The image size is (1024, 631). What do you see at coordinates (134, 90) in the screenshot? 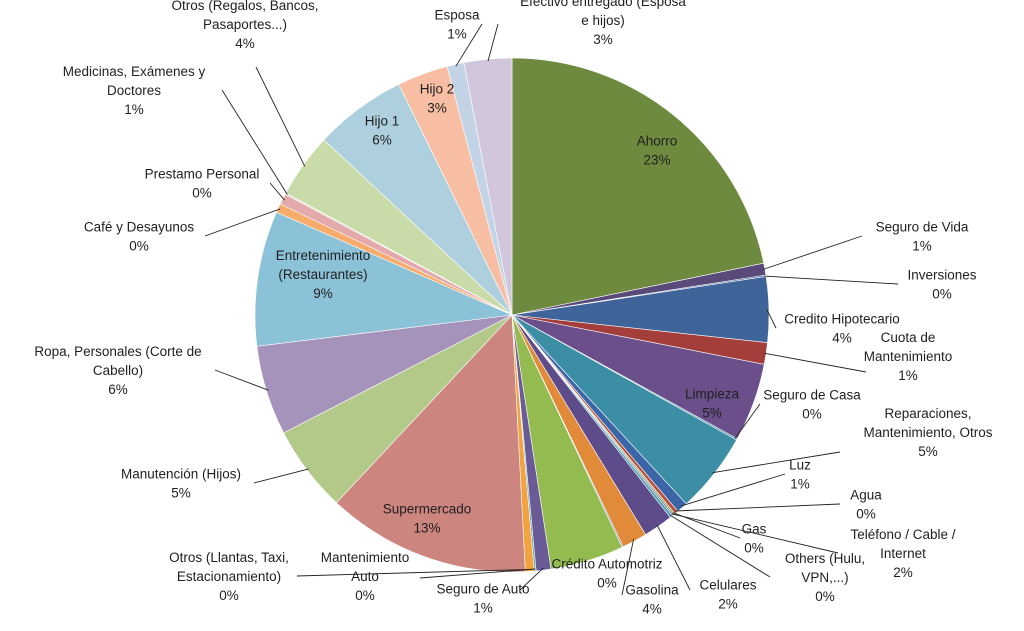
I see `slice-label: Medicinas, Exámenes y Doctores 1%` at bounding box center [134, 90].